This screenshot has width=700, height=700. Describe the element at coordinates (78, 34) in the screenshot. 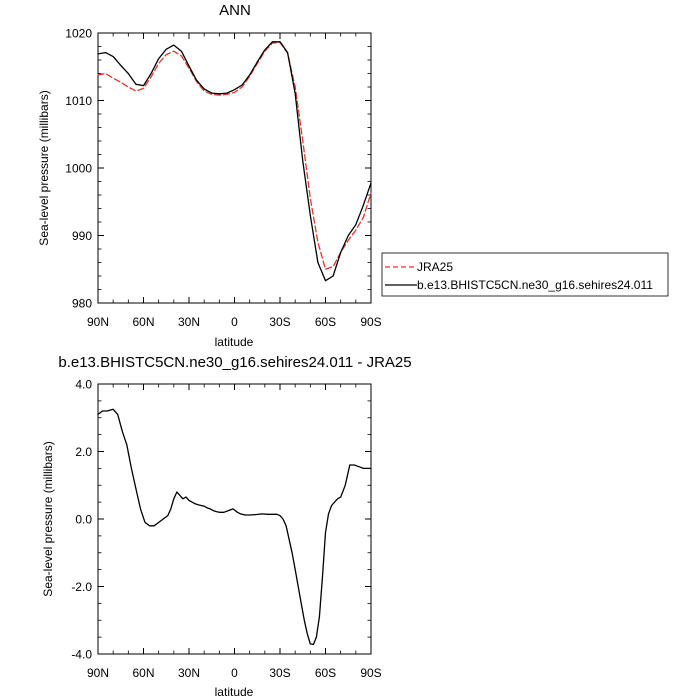

I see `y-tick-label: 1020` at that location.